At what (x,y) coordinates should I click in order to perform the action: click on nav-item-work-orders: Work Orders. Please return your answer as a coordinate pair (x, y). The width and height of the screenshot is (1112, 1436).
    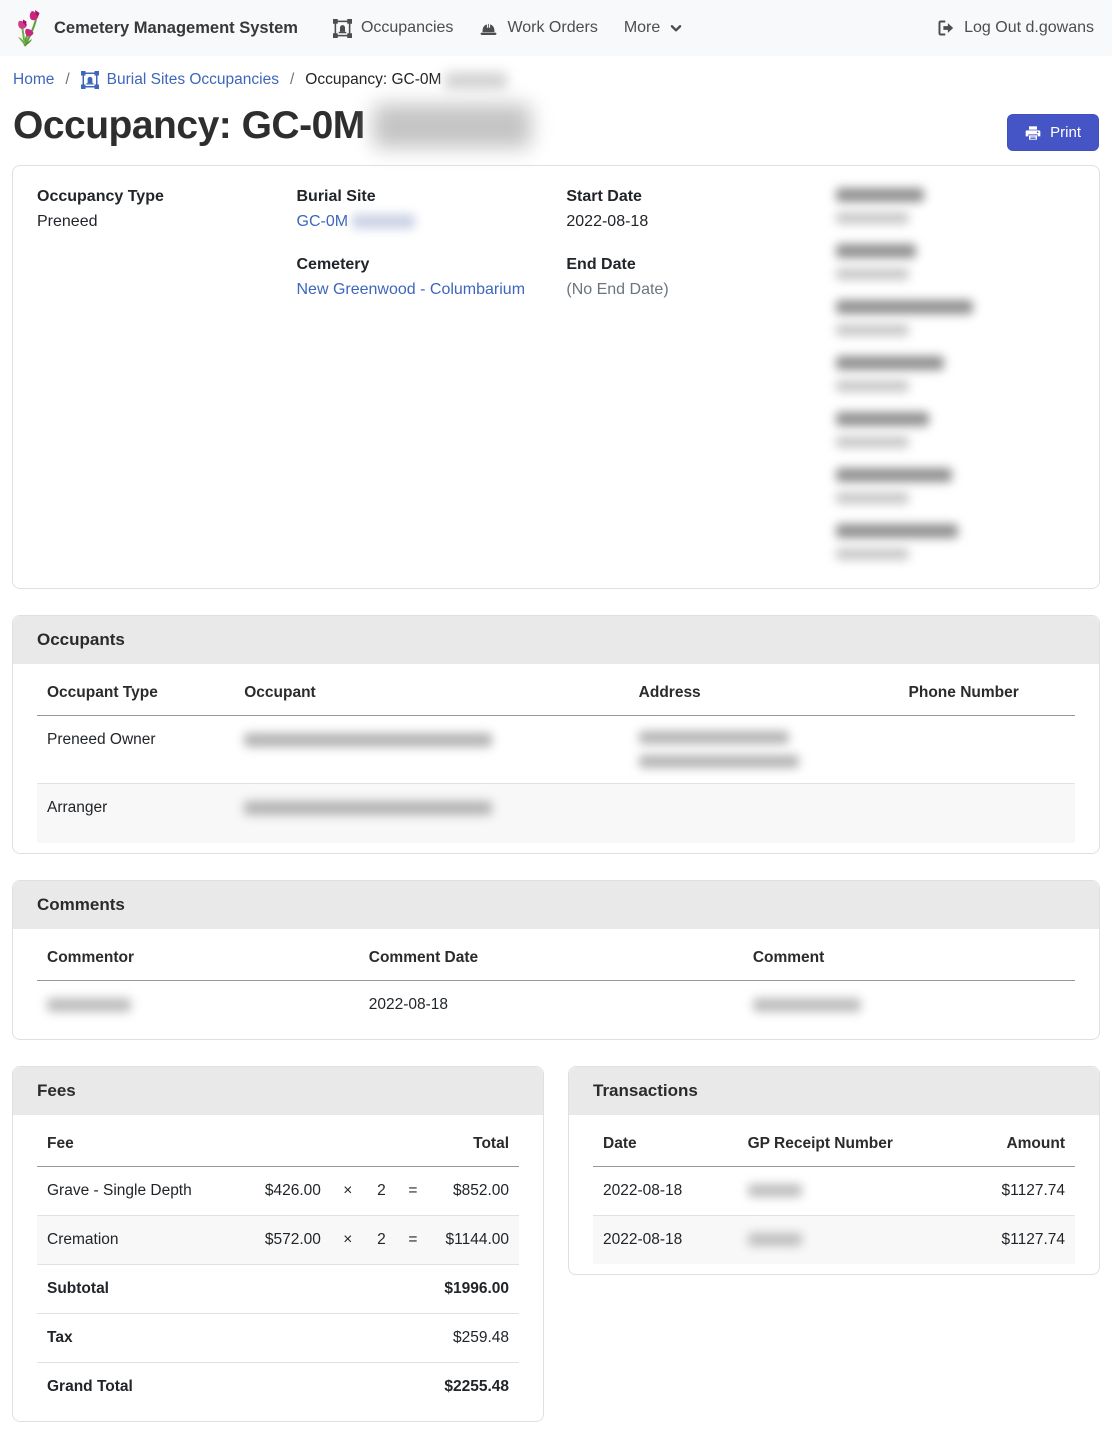
    Looking at the image, I should click on (538, 28).